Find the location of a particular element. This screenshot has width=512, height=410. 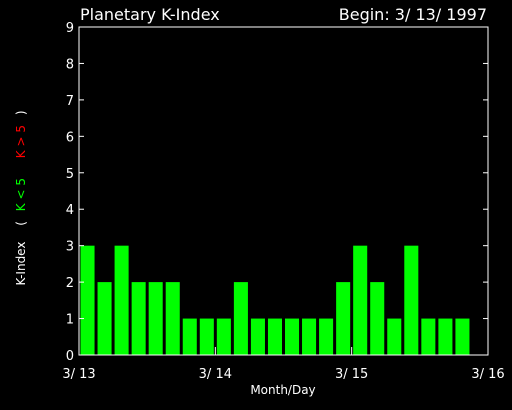

y-tick-label-1: 1 is located at coordinates (70, 320).